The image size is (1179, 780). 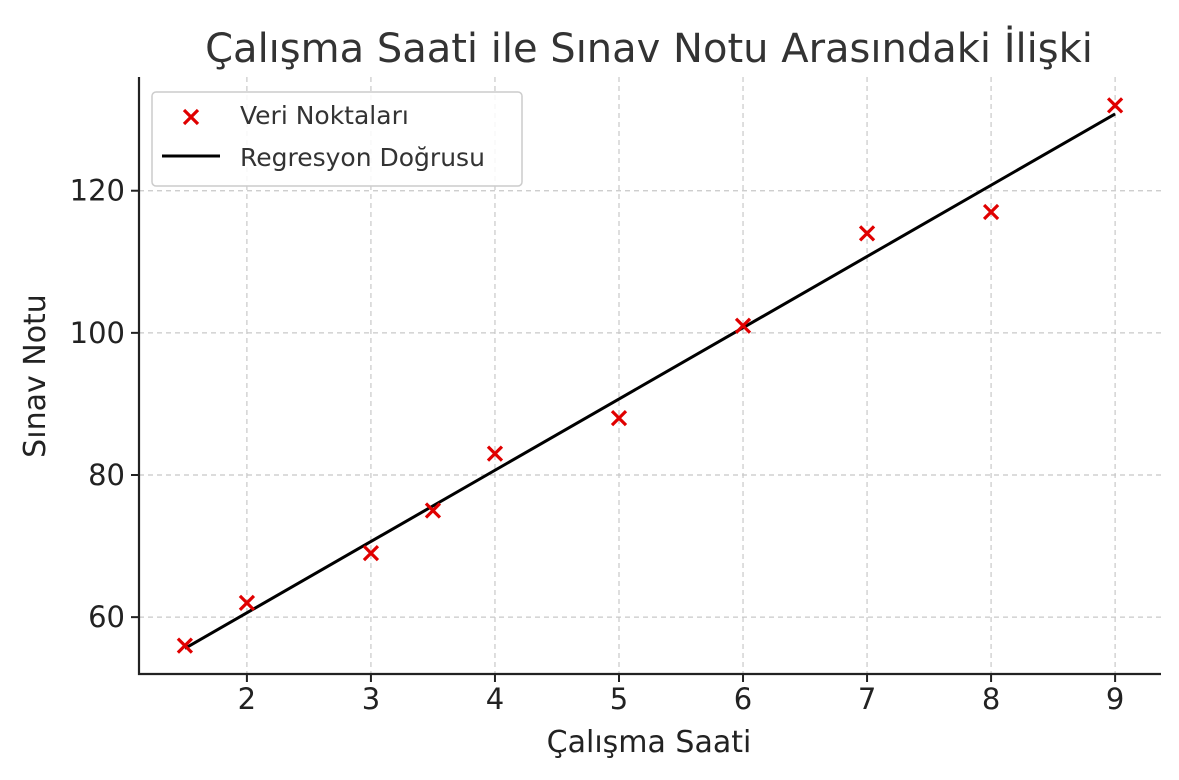 I want to click on x-tick-label: 9, so click(x=1115, y=699).